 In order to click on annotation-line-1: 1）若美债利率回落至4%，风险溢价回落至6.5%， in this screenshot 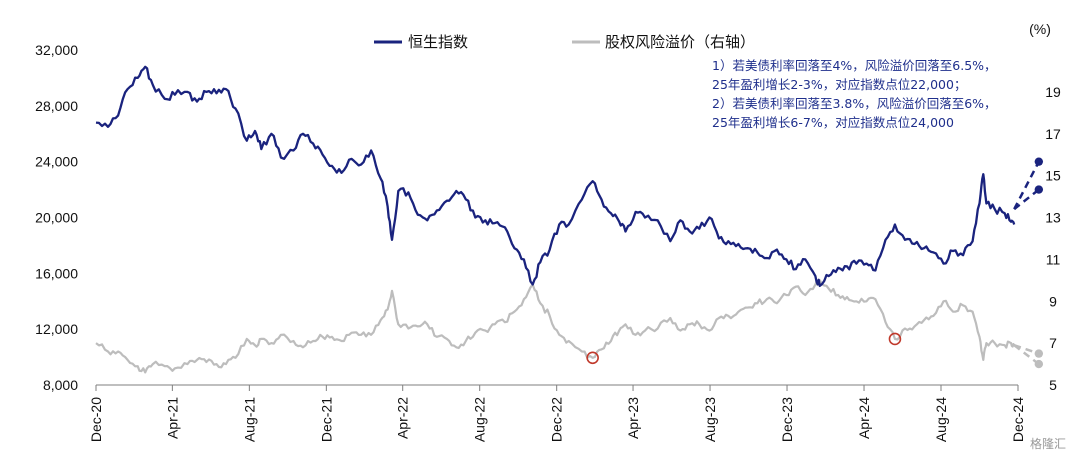, I will do `click(854, 65)`.